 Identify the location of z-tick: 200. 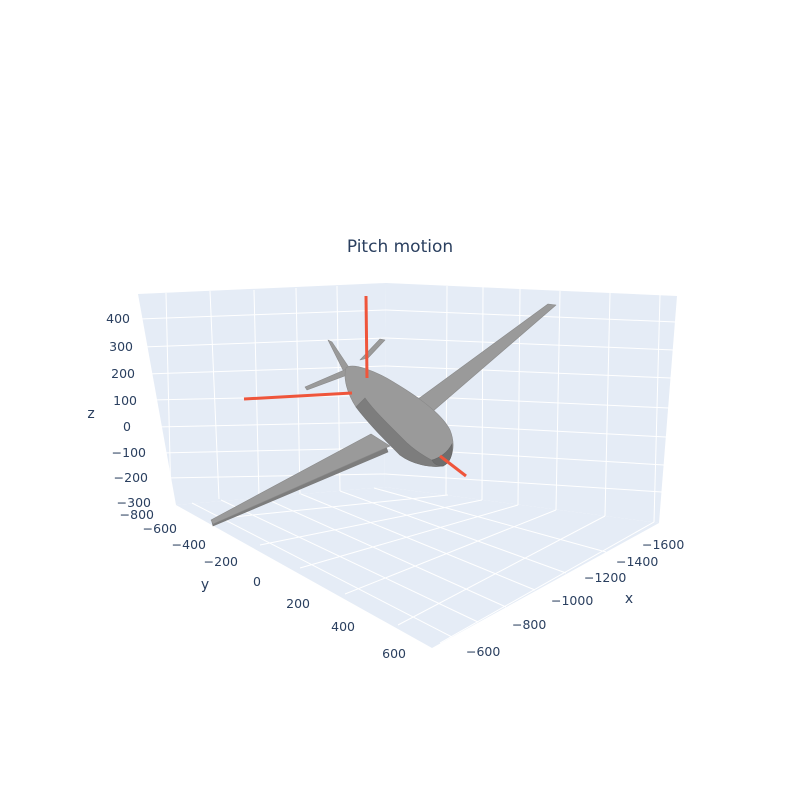
(123, 373).